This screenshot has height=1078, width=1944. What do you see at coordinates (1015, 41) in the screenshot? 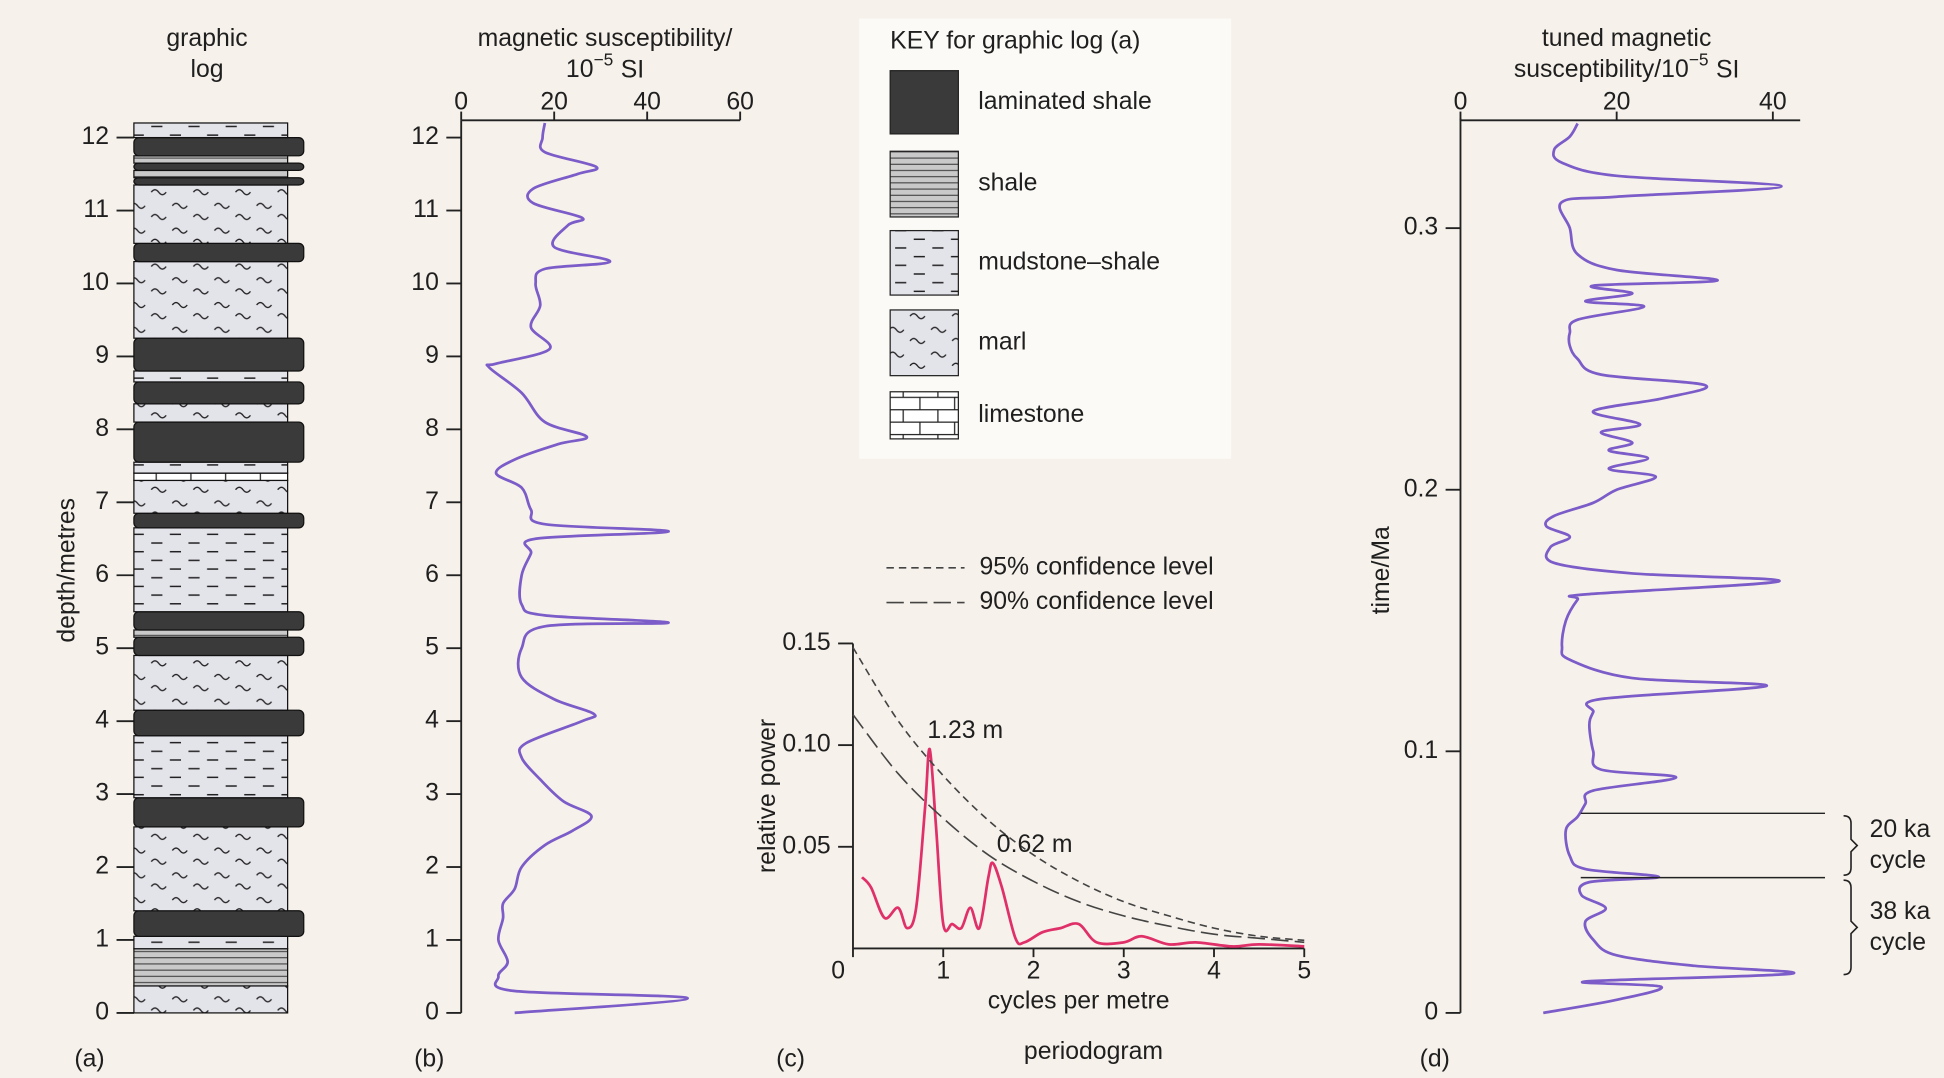
I see `legend-title: KEY for graphic log (a)` at bounding box center [1015, 41].